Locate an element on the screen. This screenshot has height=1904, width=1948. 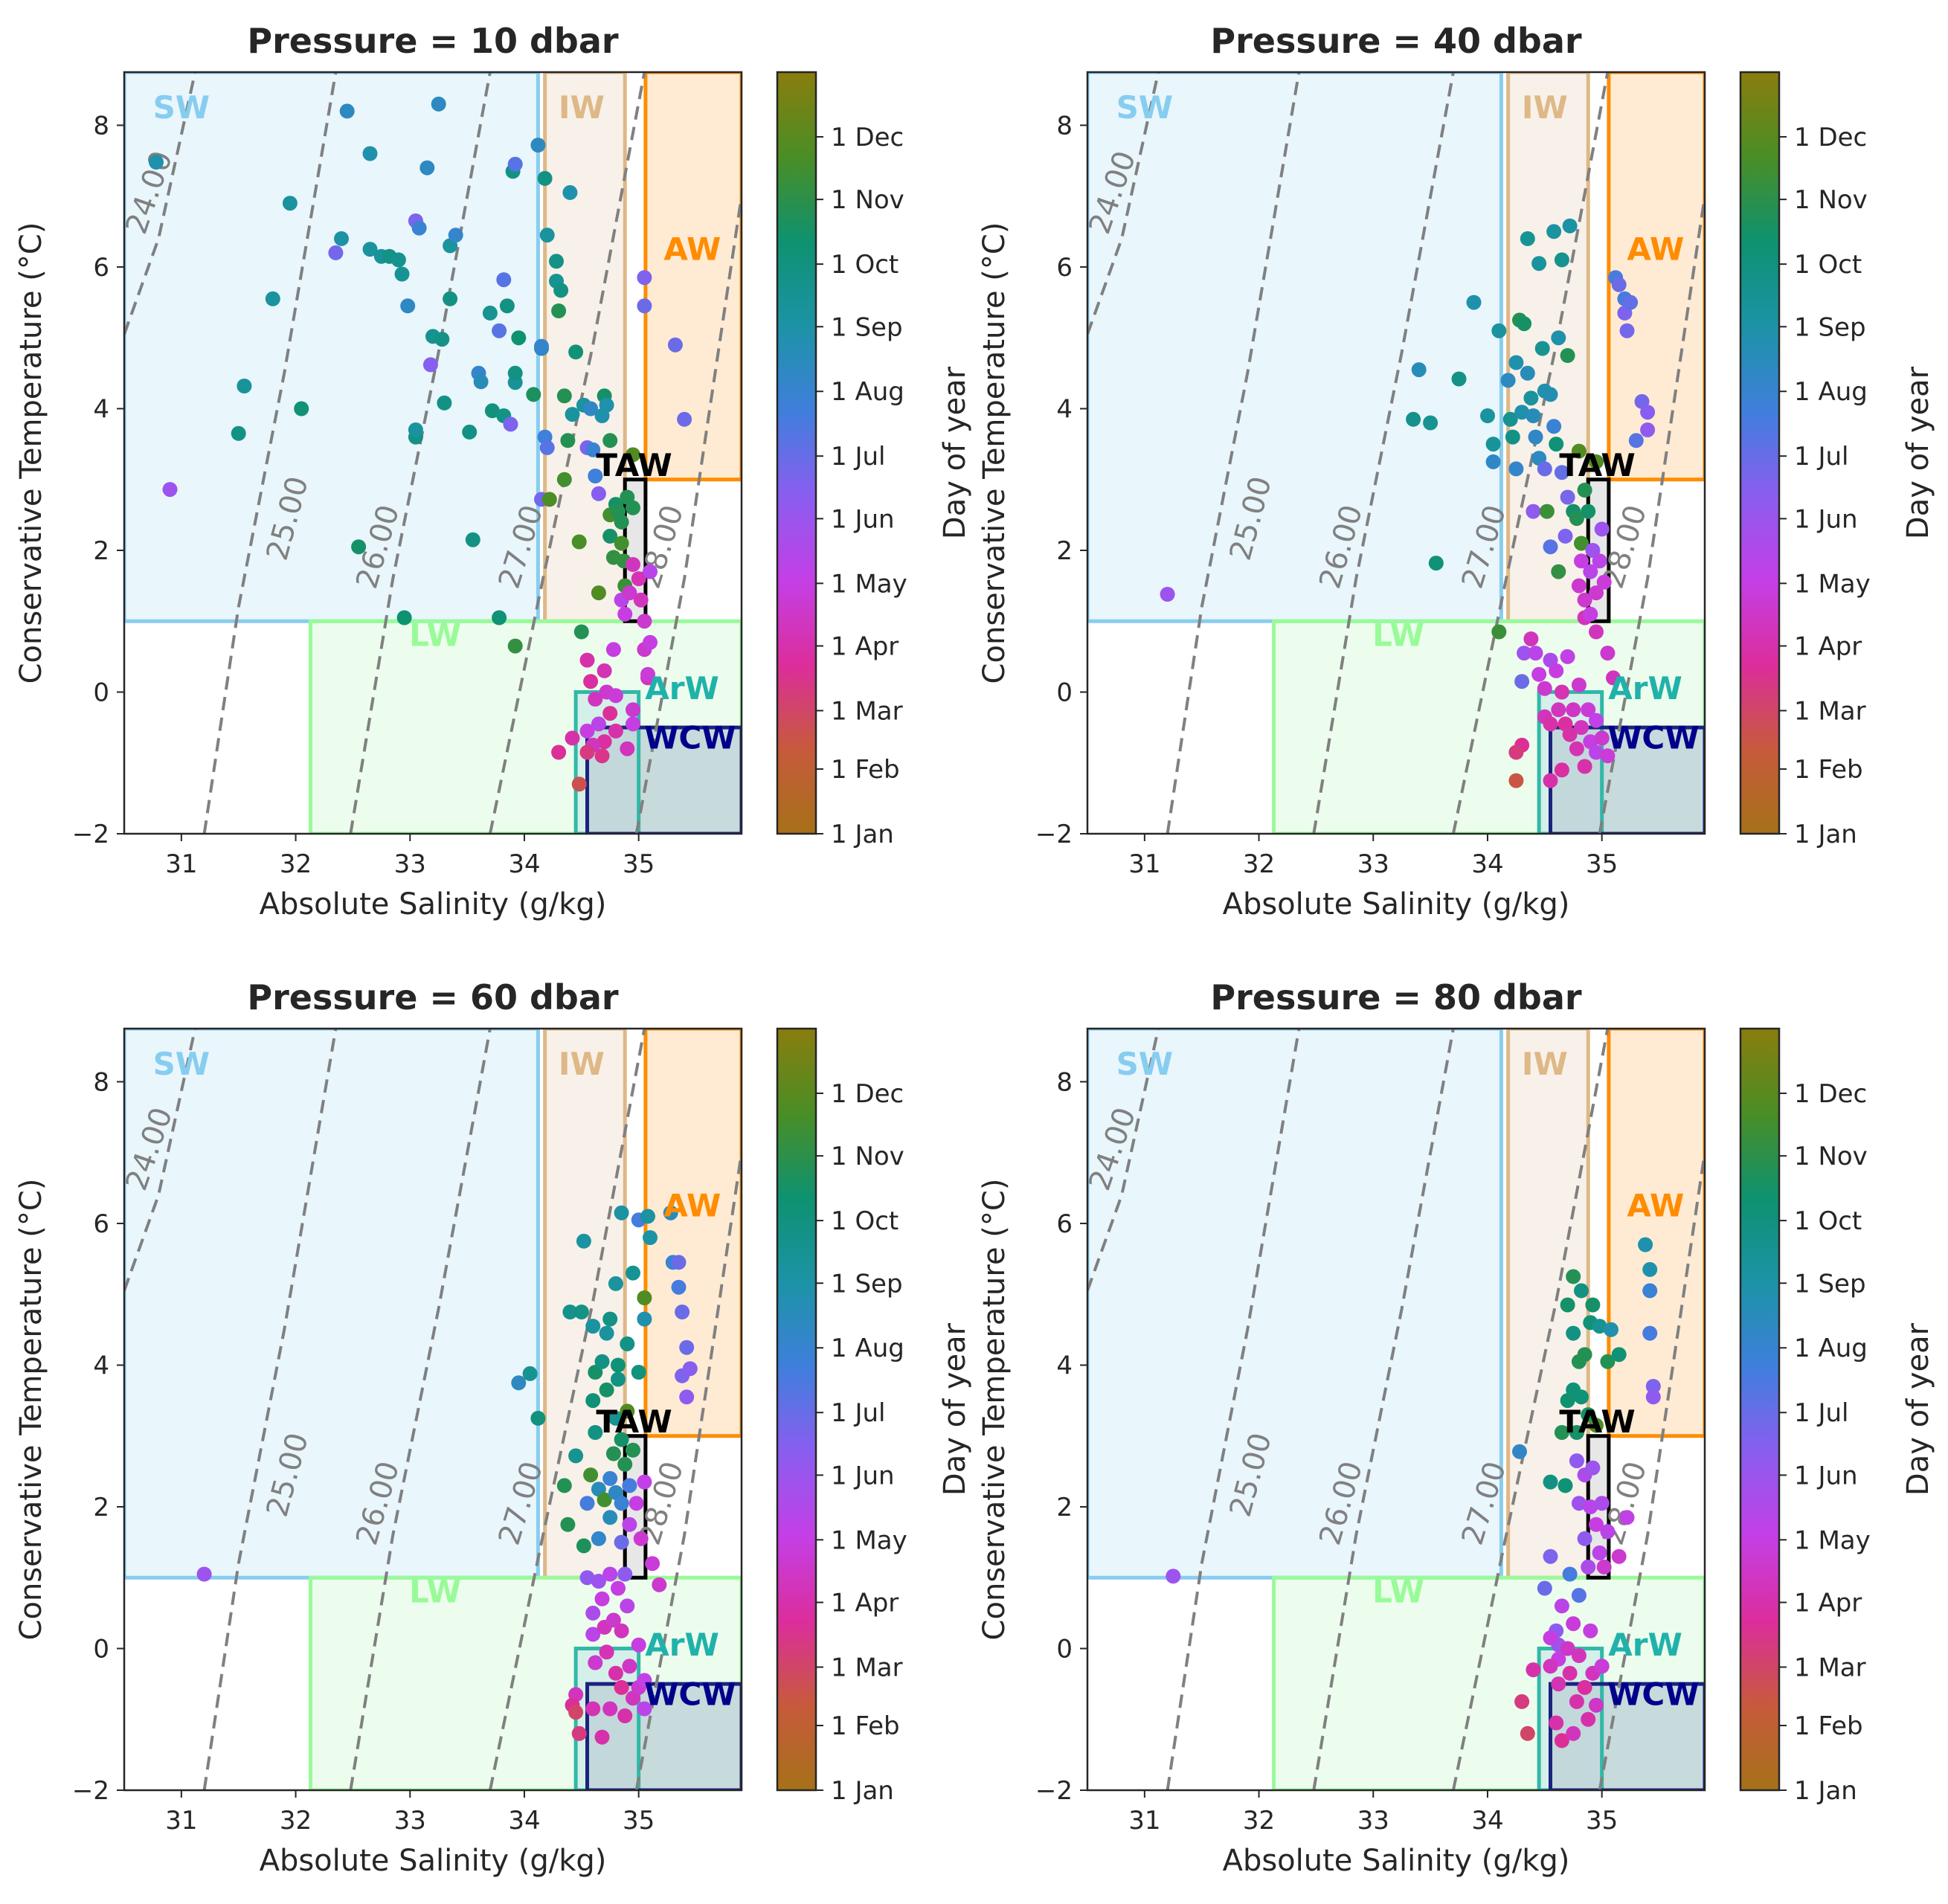
x-tick-label: 33 is located at coordinates (1373, 864).